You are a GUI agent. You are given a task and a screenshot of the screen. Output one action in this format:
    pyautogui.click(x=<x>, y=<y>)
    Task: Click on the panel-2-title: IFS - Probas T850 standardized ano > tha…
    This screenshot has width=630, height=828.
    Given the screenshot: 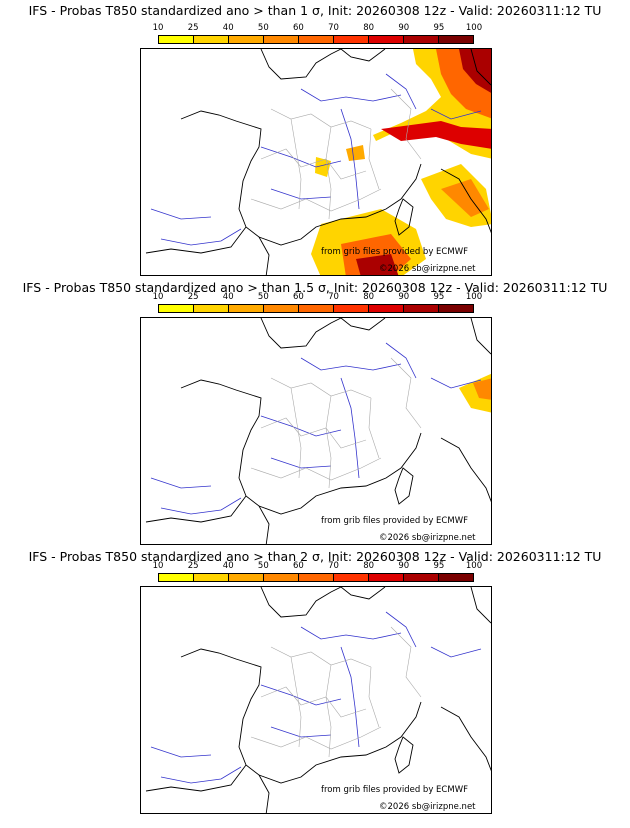 What is the action you would take?
    pyautogui.click(x=315, y=287)
    